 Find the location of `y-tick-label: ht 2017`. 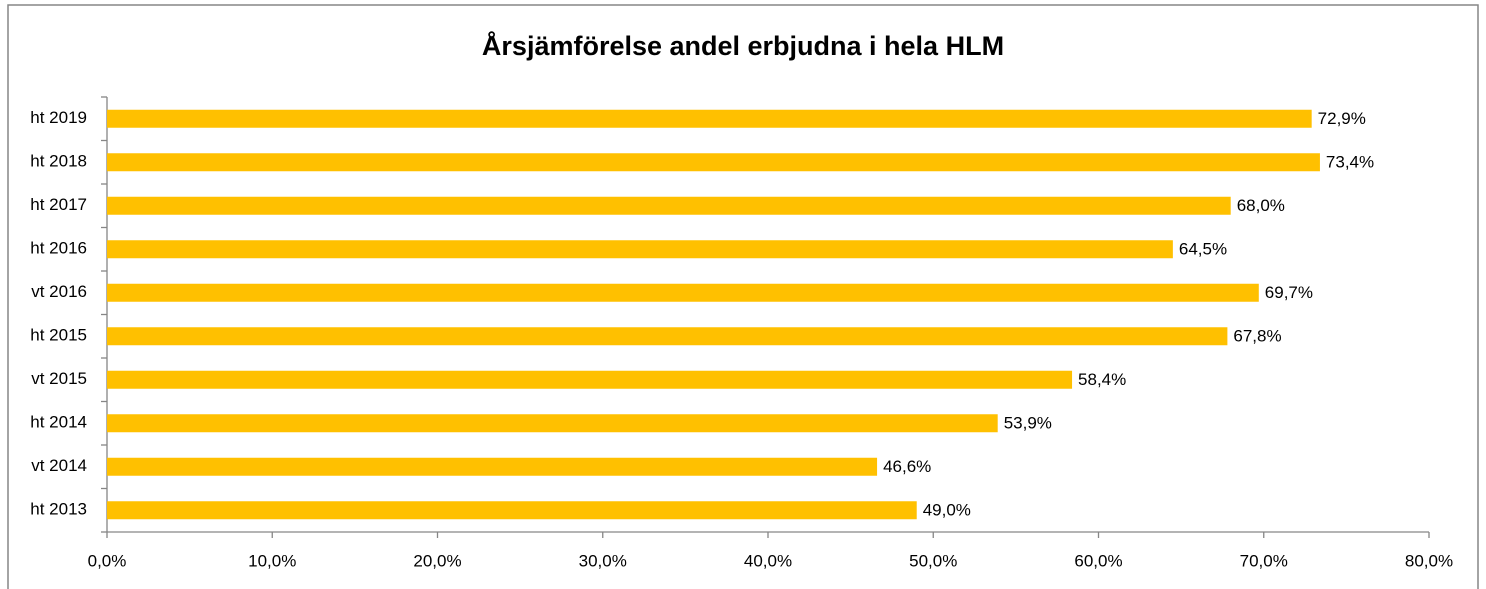

y-tick-label: ht 2017 is located at coordinates (58, 204).